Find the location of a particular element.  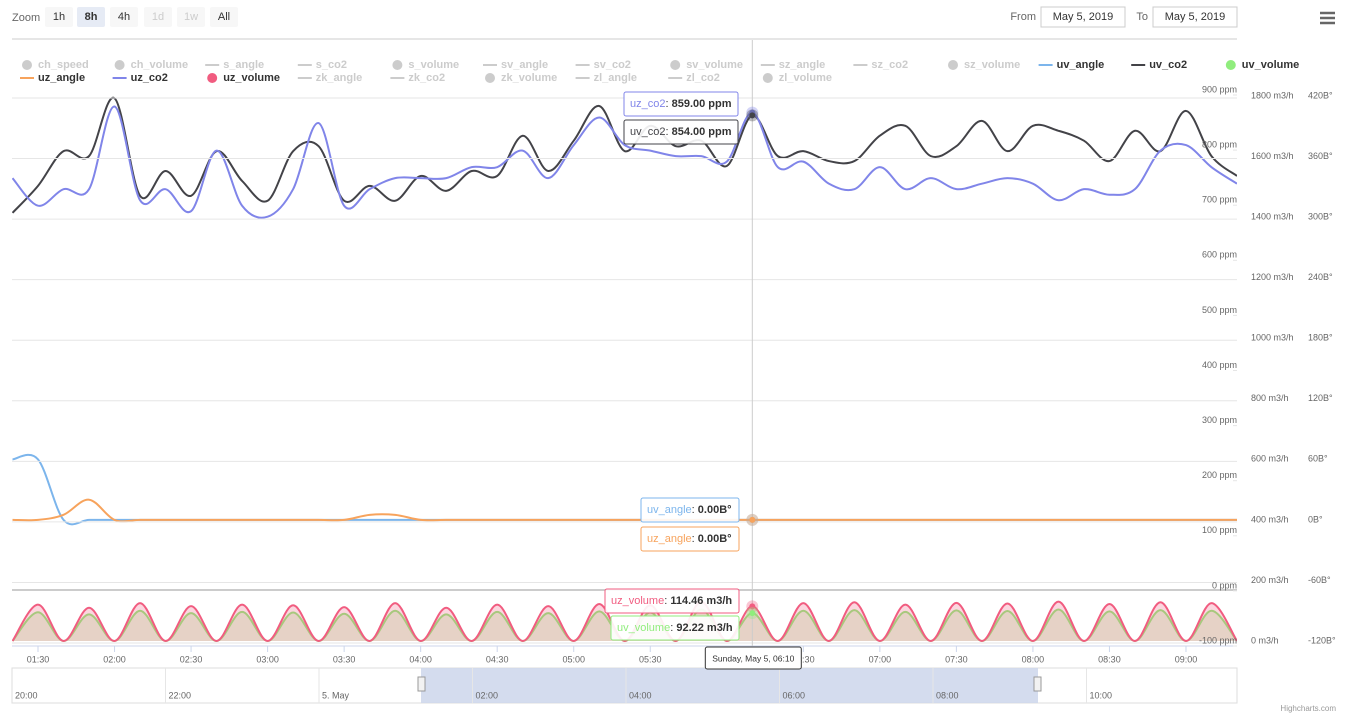

legend-item: ch_volume is located at coordinates (159, 65).